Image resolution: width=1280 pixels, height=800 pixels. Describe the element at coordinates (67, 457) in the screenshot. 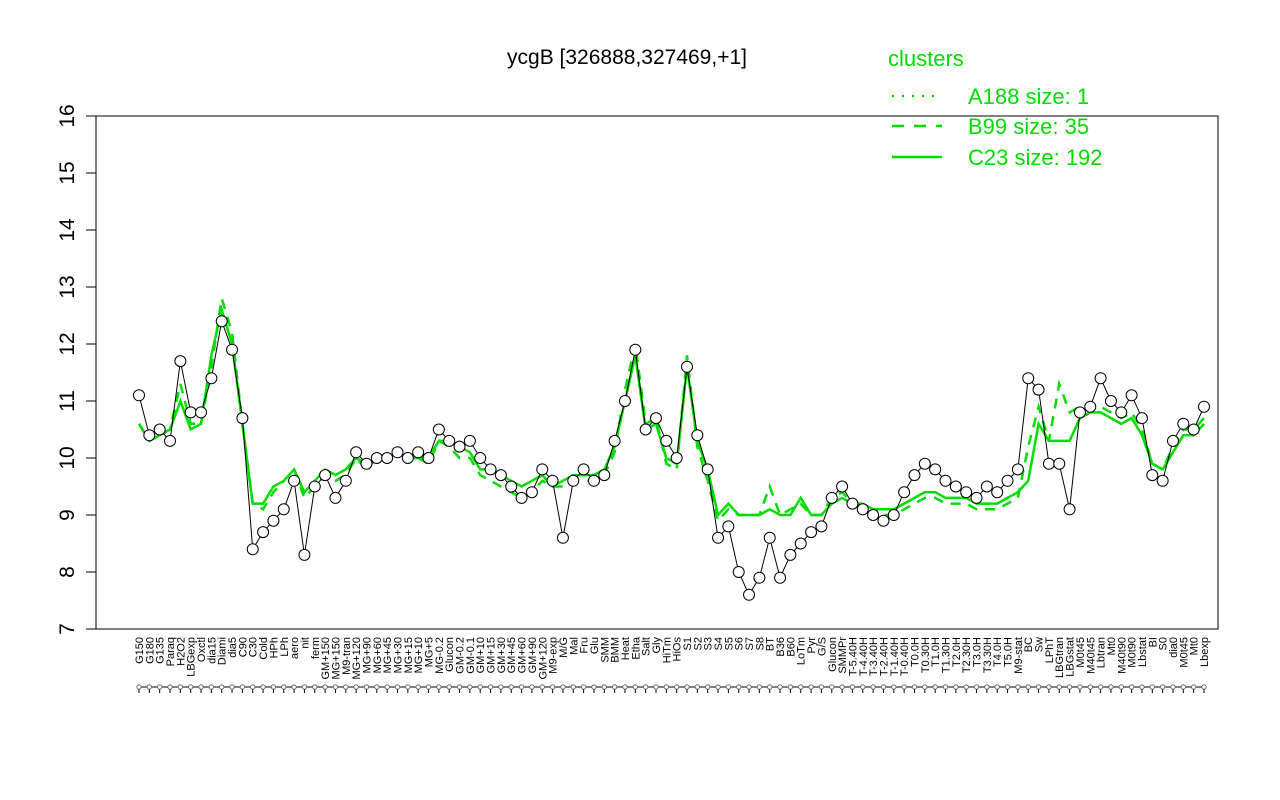

I see `y-tick-label: 10` at that location.